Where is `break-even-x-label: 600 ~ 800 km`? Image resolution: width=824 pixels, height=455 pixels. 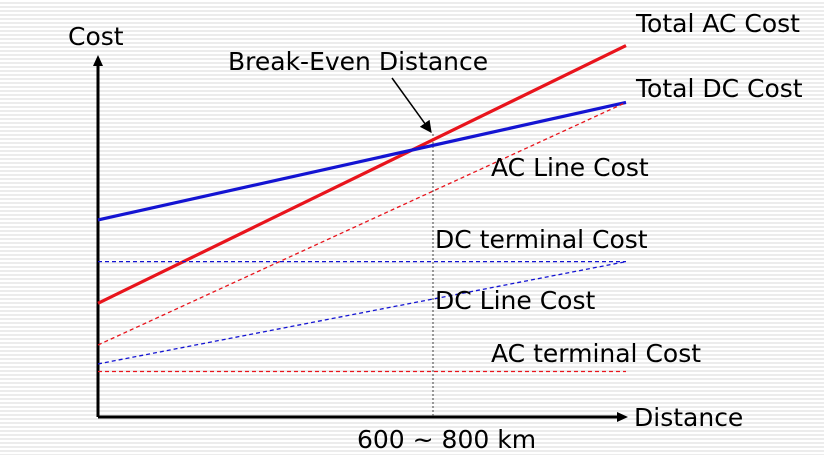 break-even-x-label: 600 ~ 800 km is located at coordinates (446, 439).